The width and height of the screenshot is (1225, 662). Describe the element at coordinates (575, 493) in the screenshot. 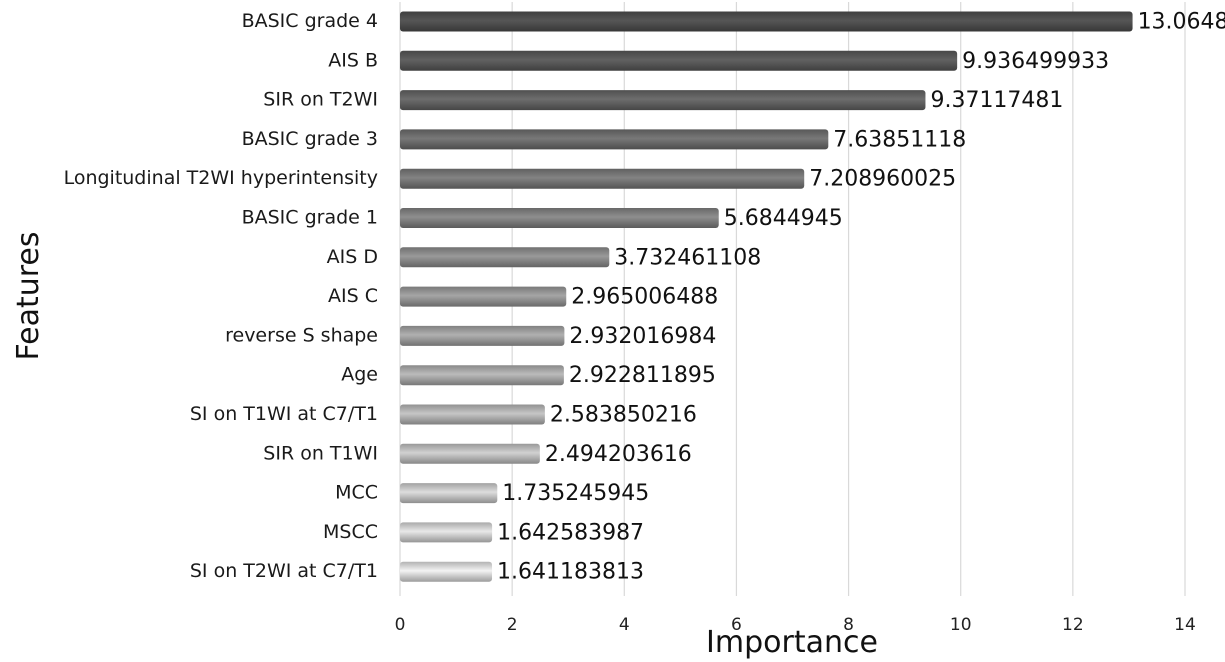

I see `value-label-12: 1.735245945` at that location.